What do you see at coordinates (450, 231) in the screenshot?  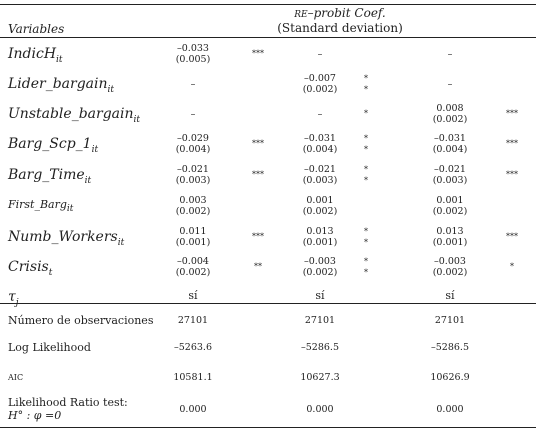 I see `coefficient: 0.013` at bounding box center [450, 231].